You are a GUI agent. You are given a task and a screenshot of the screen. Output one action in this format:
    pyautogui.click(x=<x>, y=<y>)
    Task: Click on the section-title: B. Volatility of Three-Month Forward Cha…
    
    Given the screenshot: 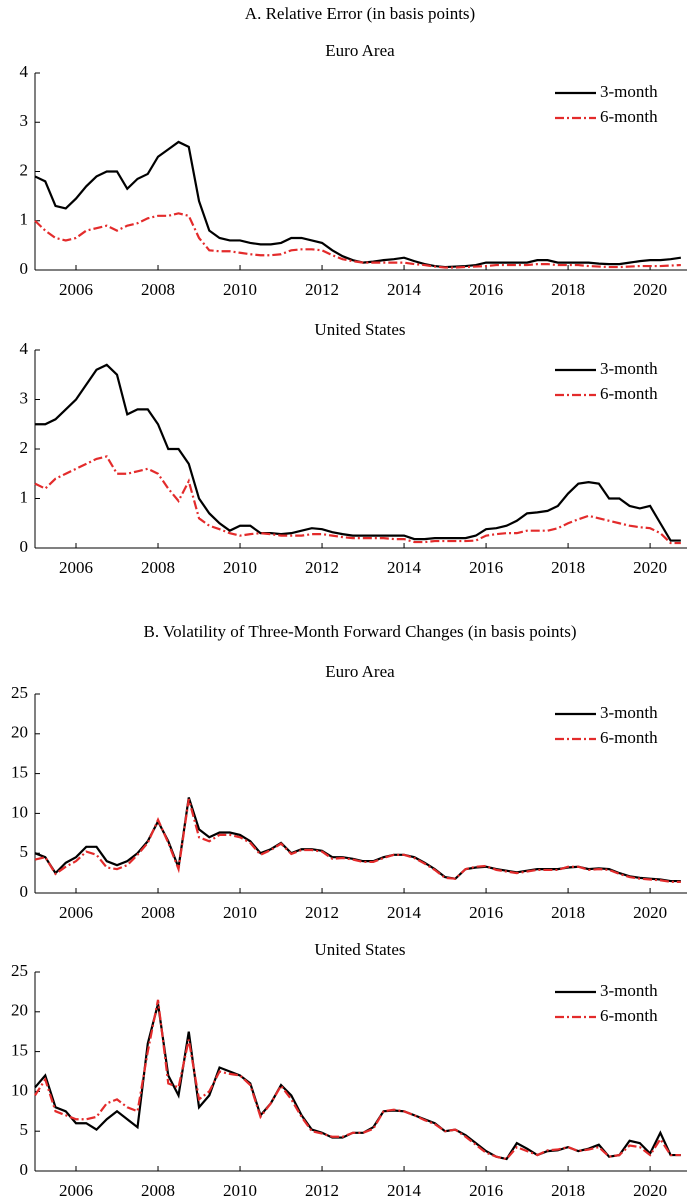 What is the action you would take?
    pyautogui.click(x=360, y=631)
    